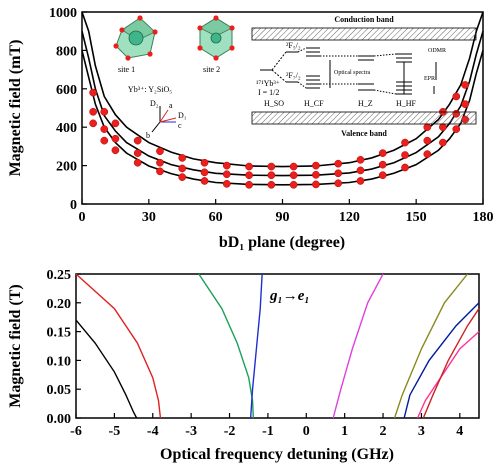 The width and height of the screenshot is (500, 468). Describe the element at coordinates (63, 13) in the screenshot. I see `top-y-tick-label: 1000` at that location.